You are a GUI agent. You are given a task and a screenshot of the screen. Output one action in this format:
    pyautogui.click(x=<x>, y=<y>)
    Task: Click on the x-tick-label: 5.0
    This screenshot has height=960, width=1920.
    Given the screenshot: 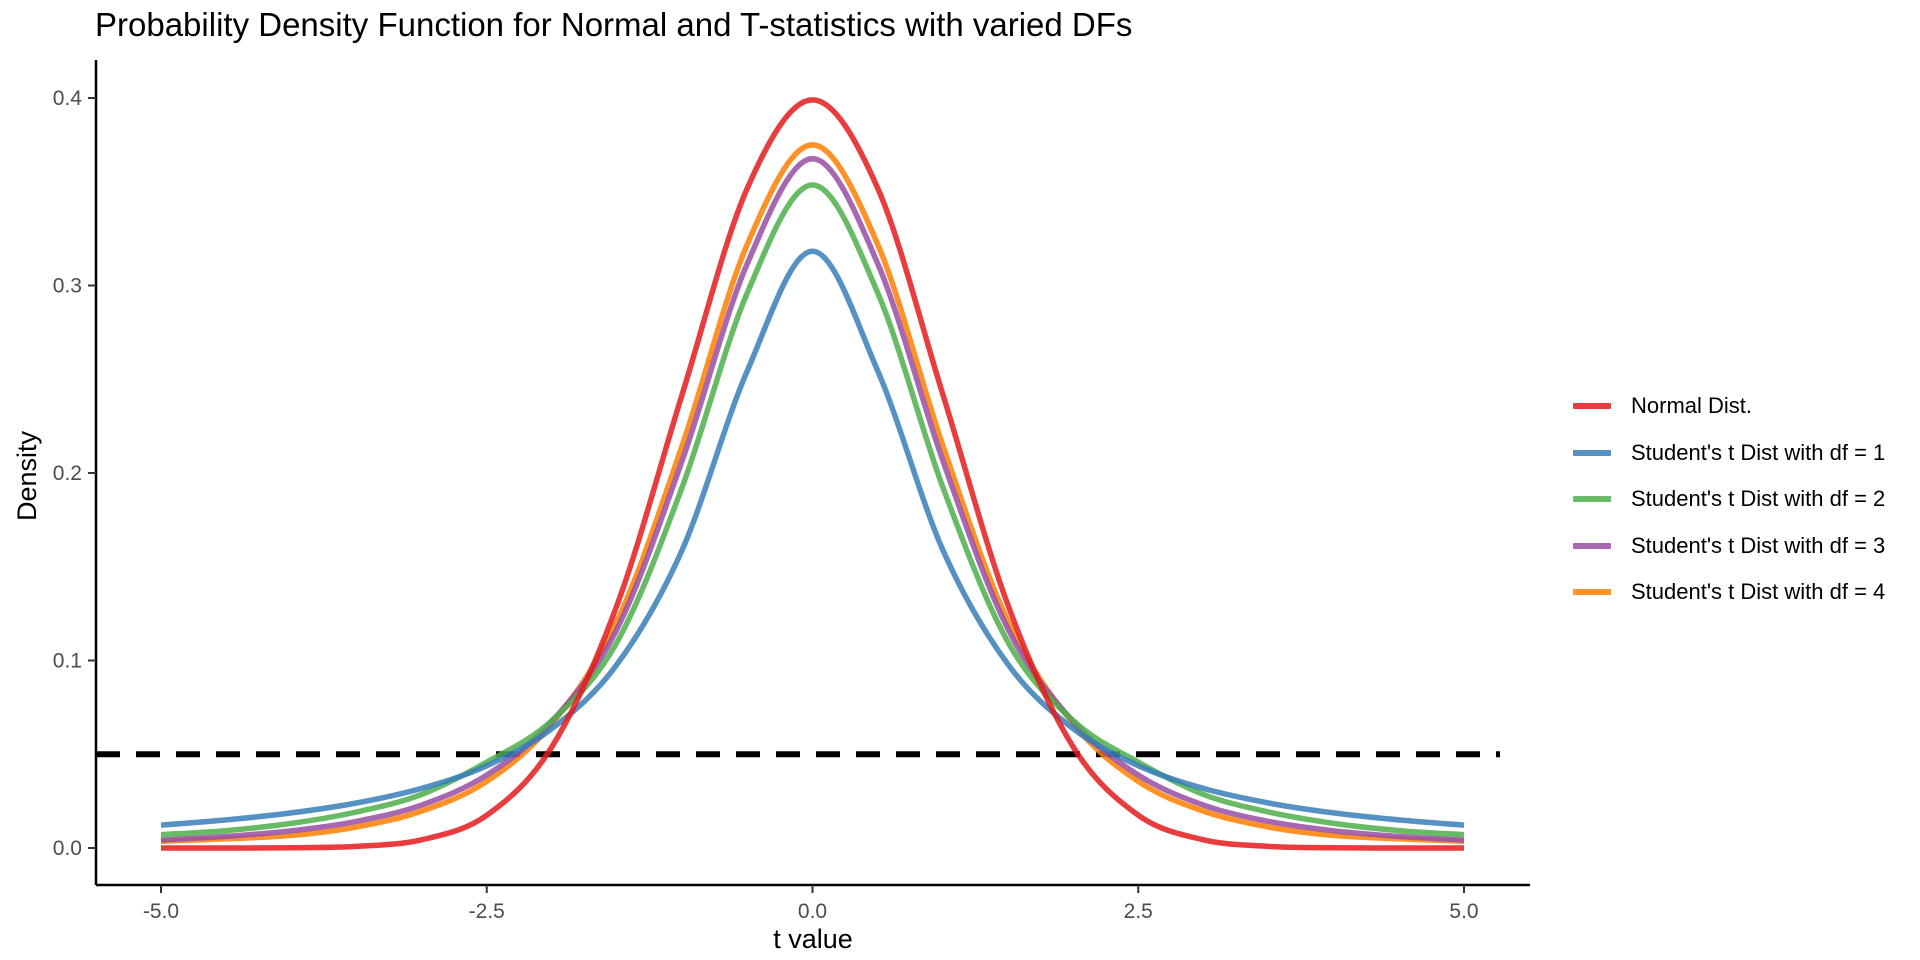 What is the action you would take?
    pyautogui.click(x=1463, y=911)
    